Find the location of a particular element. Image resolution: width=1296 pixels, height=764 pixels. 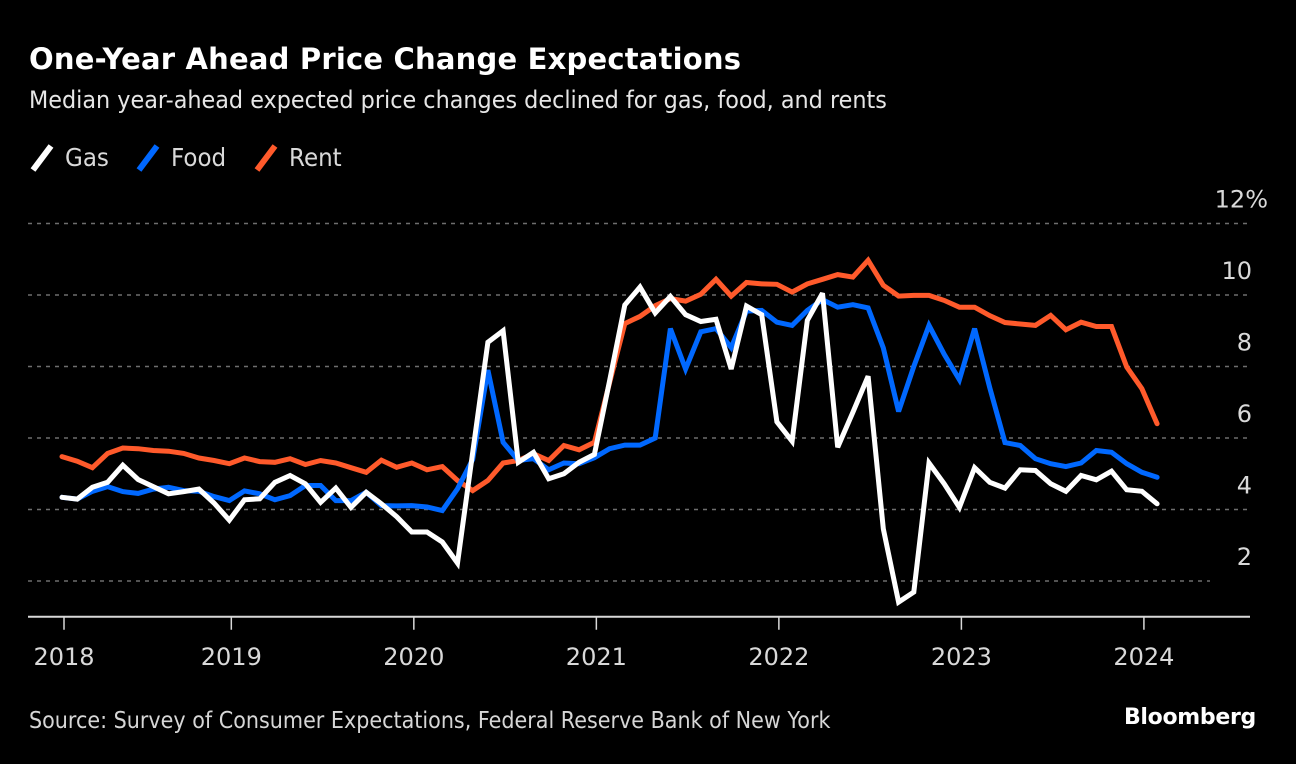

y-axis-labels: 2 4 6 8 10 12% is located at coordinates (1241, 379).